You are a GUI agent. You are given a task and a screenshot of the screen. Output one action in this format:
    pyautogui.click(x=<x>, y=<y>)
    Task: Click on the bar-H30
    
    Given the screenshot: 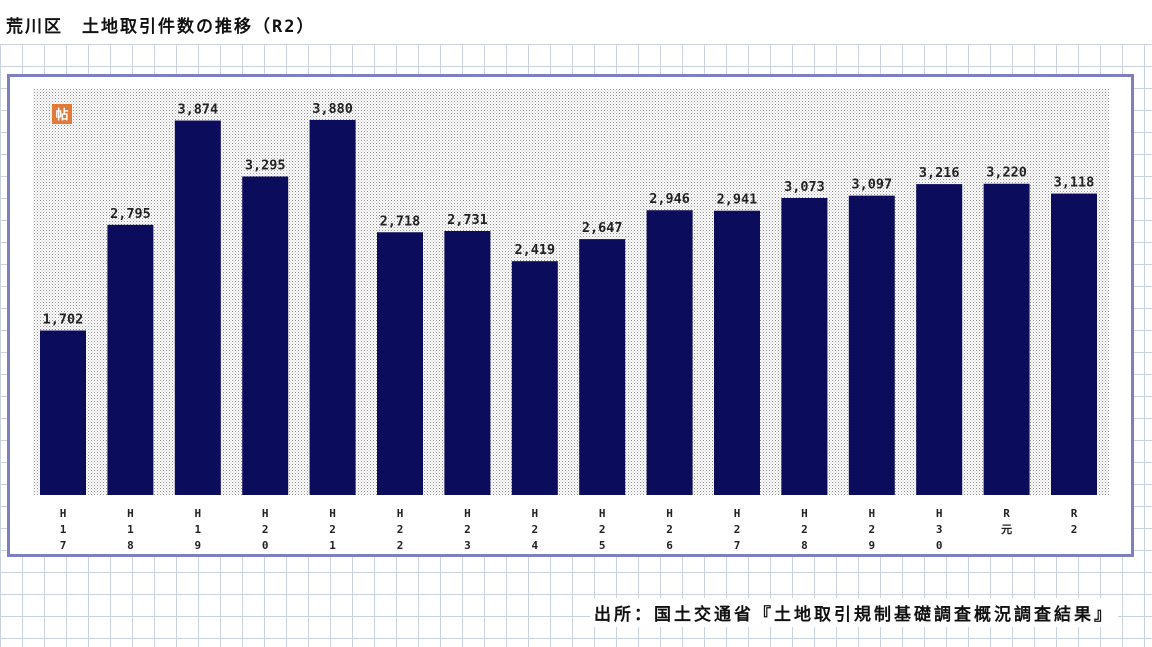 What is the action you would take?
    pyautogui.click(x=939, y=339)
    